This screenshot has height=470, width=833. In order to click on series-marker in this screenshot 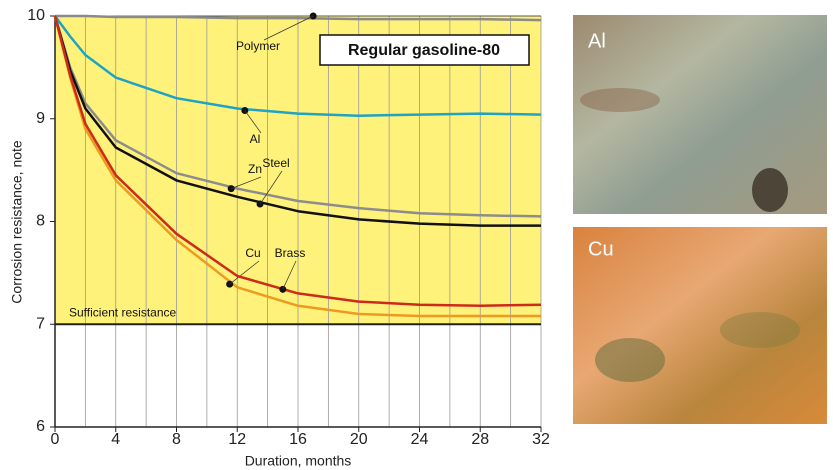, I will do `click(313, 16)`.